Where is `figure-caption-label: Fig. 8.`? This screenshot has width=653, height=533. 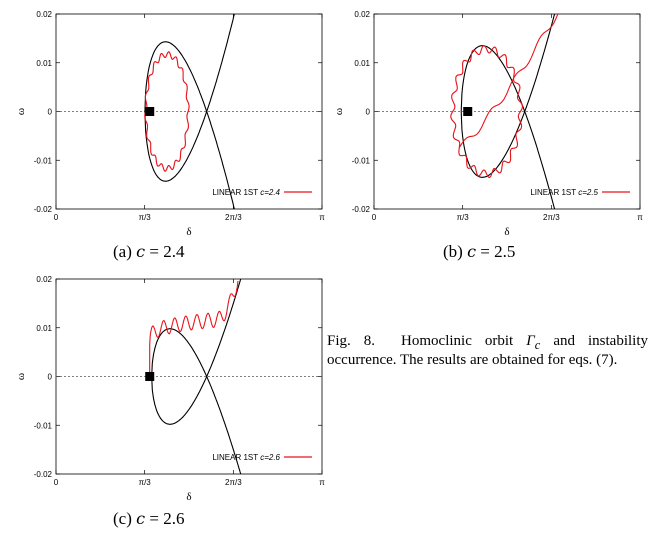 figure-caption-label: Fig. 8. is located at coordinates (351, 341).